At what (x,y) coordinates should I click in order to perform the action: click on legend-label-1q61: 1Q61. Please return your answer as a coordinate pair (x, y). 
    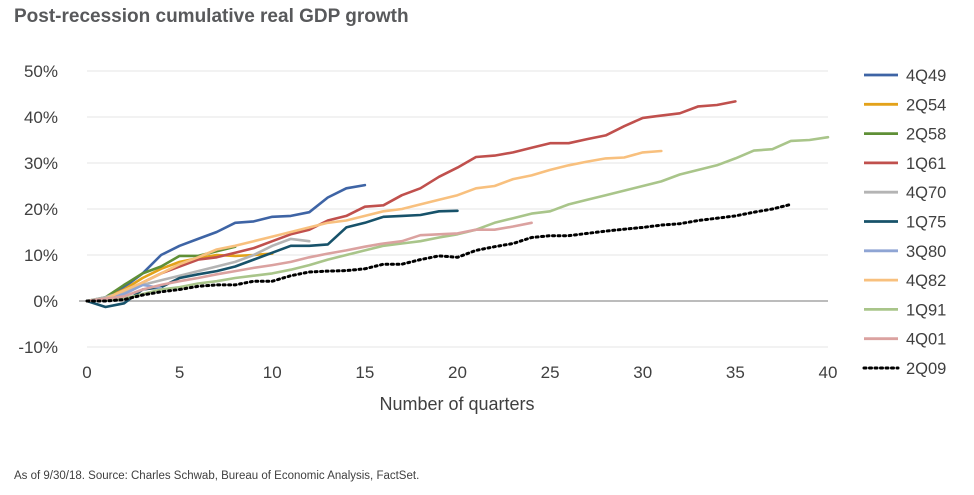
    Looking at the image, I should click on (926, 164).